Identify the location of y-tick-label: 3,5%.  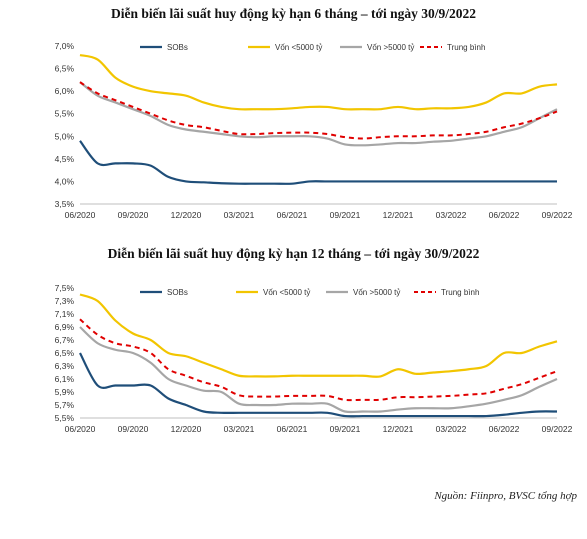
(65, 204).